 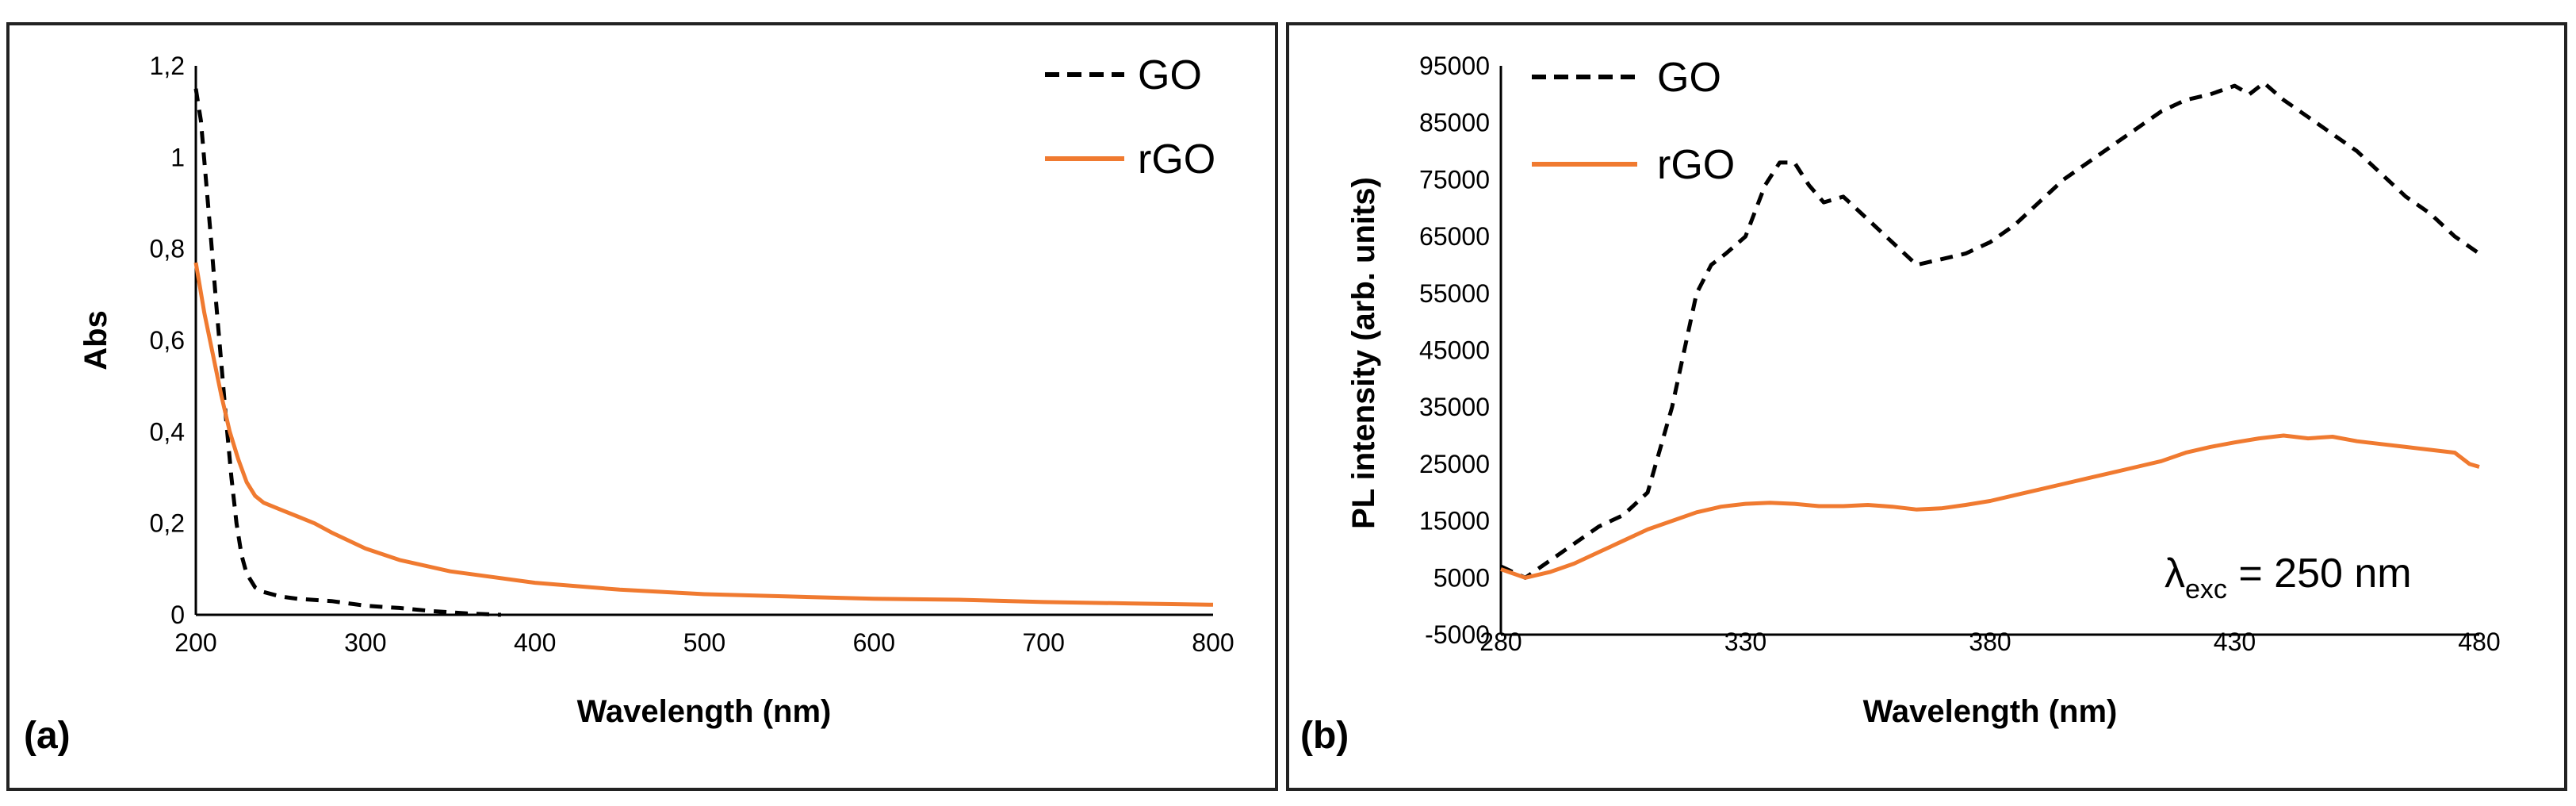 What do you see at coordinates (1363, 353) in the screenshot?
I see `panel-b-y-axis-title: PL intensity (arb. units)` at bounding box center [1363, 353].